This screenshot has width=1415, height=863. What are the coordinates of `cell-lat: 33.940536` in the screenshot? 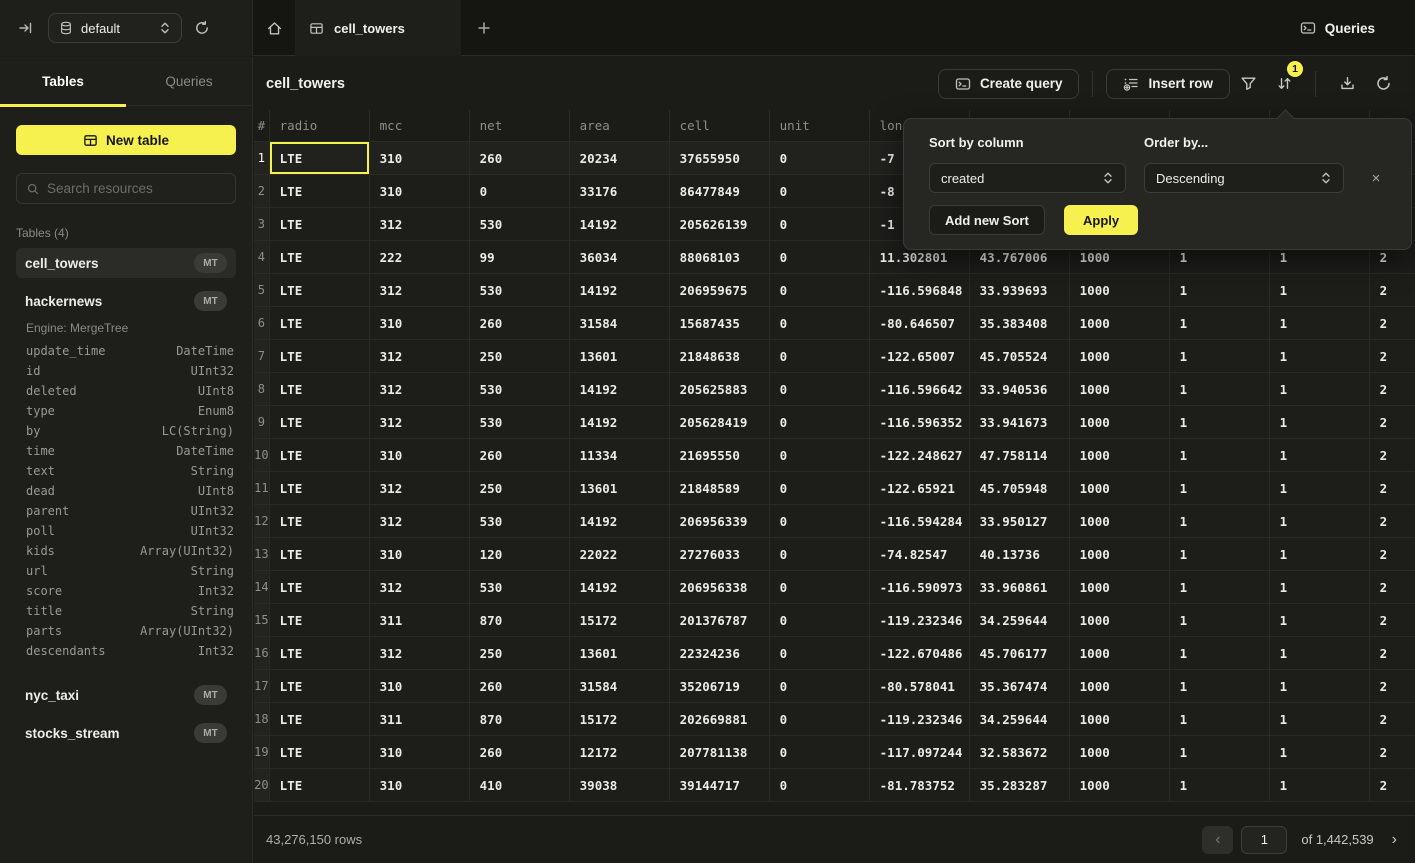 It's located at (1019, 389).